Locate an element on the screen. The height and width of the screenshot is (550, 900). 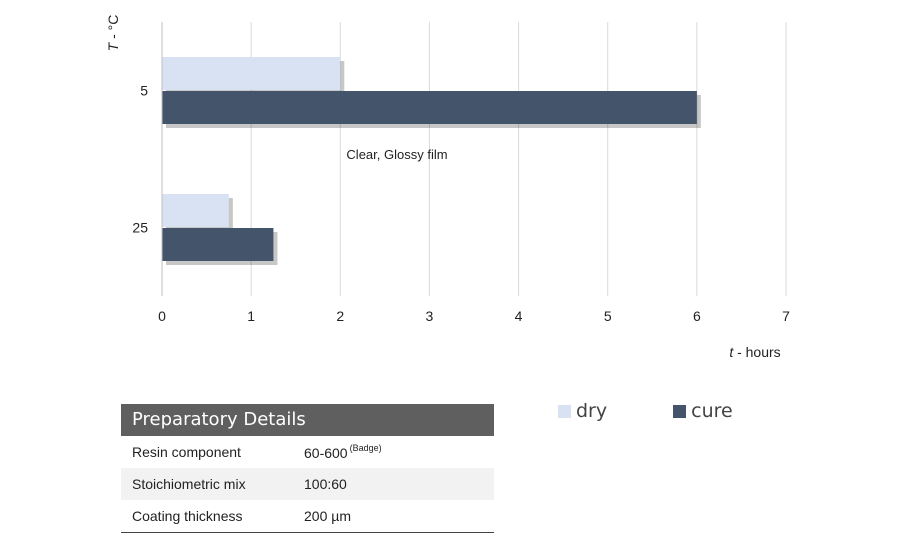
x-tick-label: 5 is located at coordinates (608, 316).